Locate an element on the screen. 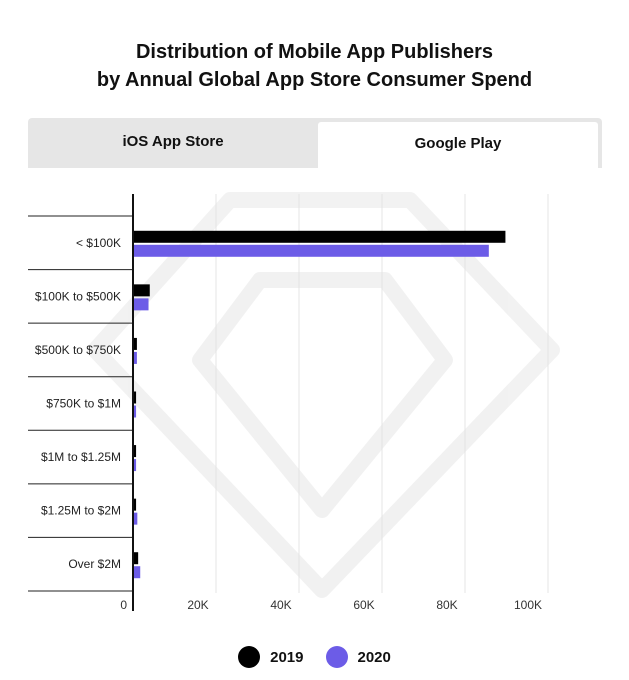 This screenshot has height=680, width=629. chart-title-line-1: Distribution of Mobile App Publishers is located at coordinates (314, 52).